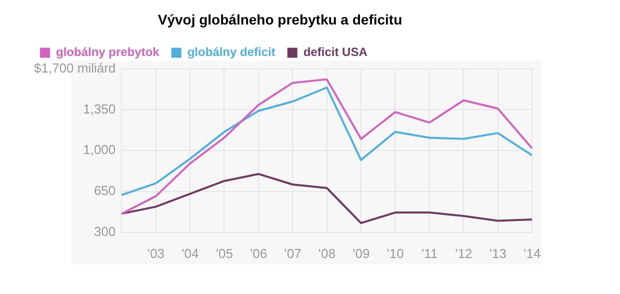 The image size is (620, 294). I want to click on y-tick-label: 650, so click(105, 190).